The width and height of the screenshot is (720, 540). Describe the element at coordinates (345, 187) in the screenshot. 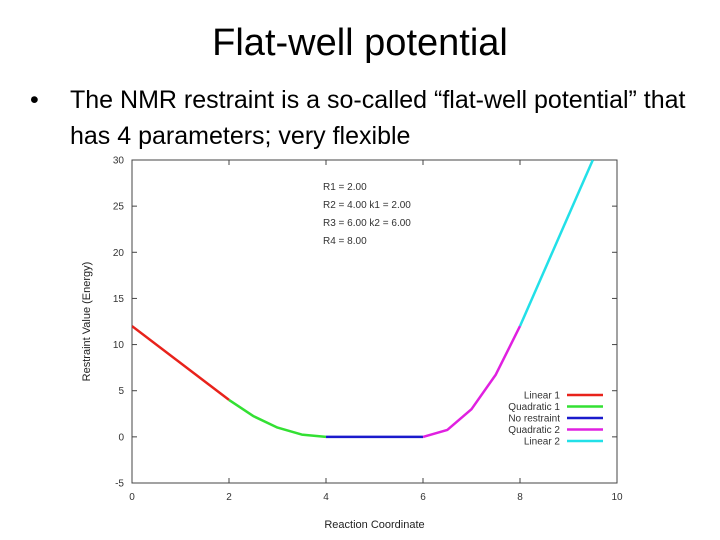

I see `parameter-line: R1 = 2.00` at that location.